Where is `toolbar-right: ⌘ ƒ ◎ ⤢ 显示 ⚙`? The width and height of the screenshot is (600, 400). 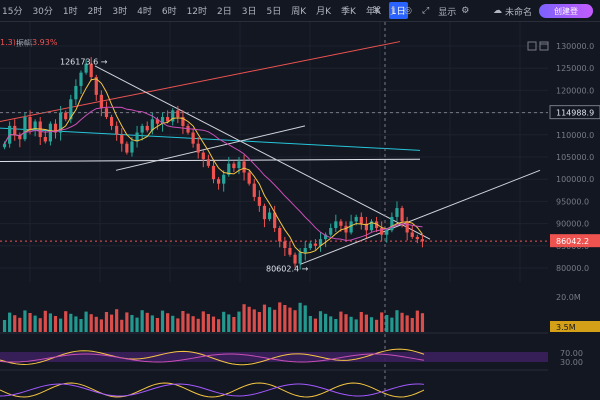 toolbar-right: ⌘ ƒ ◎ ⤢ 显示 ⚙ is located at coordinates (420, 11).